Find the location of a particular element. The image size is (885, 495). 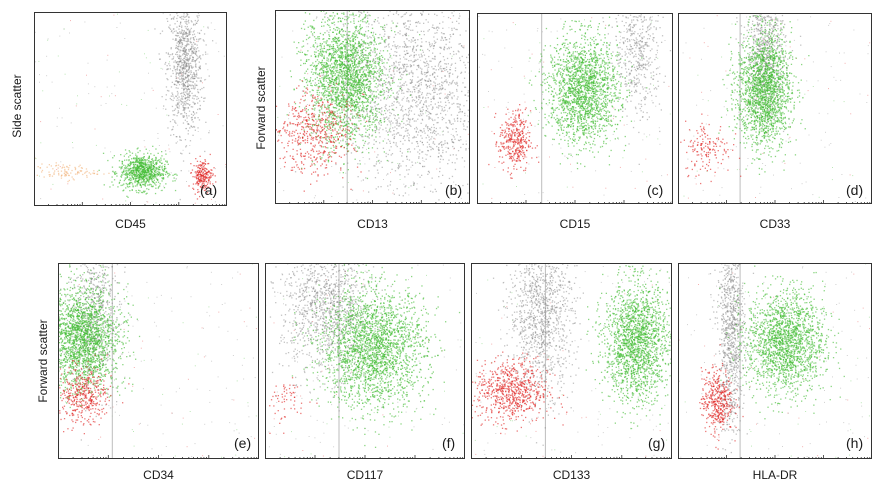

noise-dots-d is located at coordinates (777, 108).